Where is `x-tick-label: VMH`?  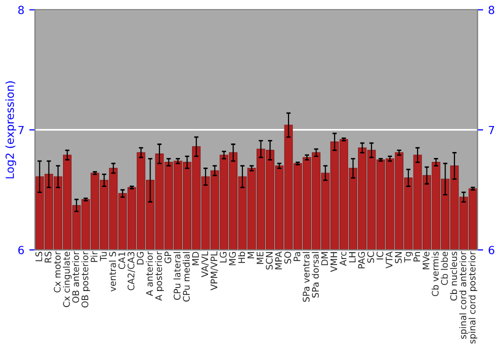 x-tick-label: VMH is located at coordinates (334, 262).